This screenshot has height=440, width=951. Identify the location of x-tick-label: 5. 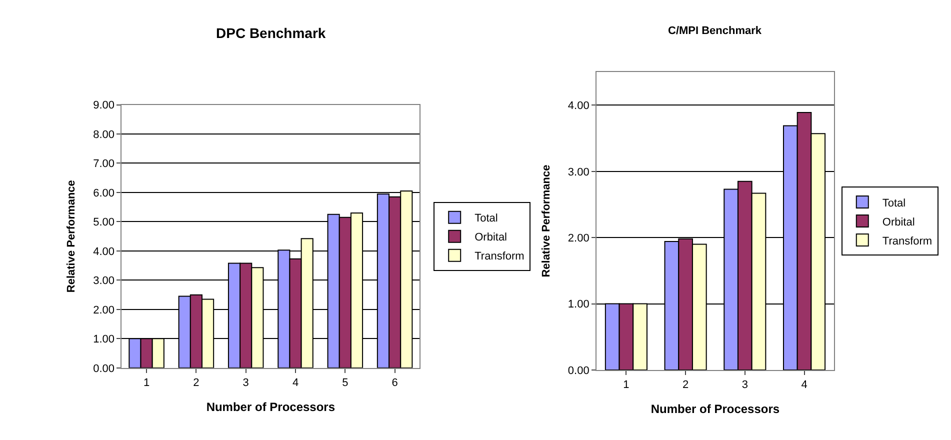
(345, 383).